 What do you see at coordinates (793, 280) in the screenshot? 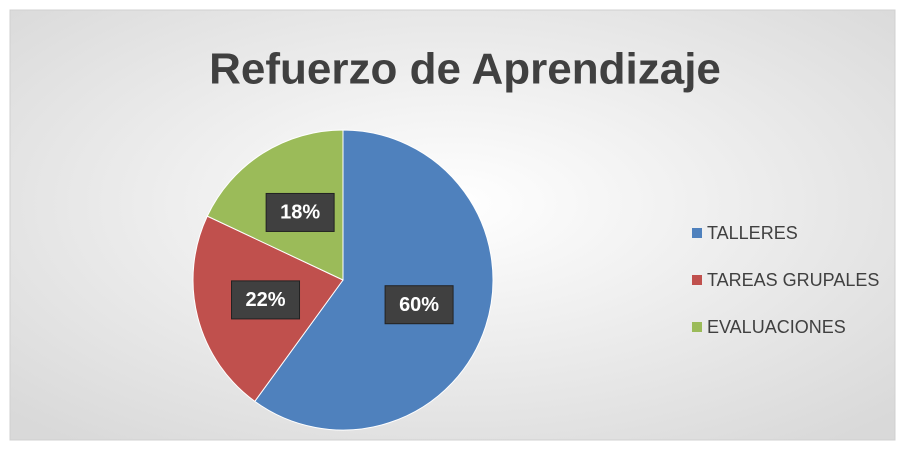
I see `legend-label: TAREAS GRUPALES` at bounding box center [793, 280].